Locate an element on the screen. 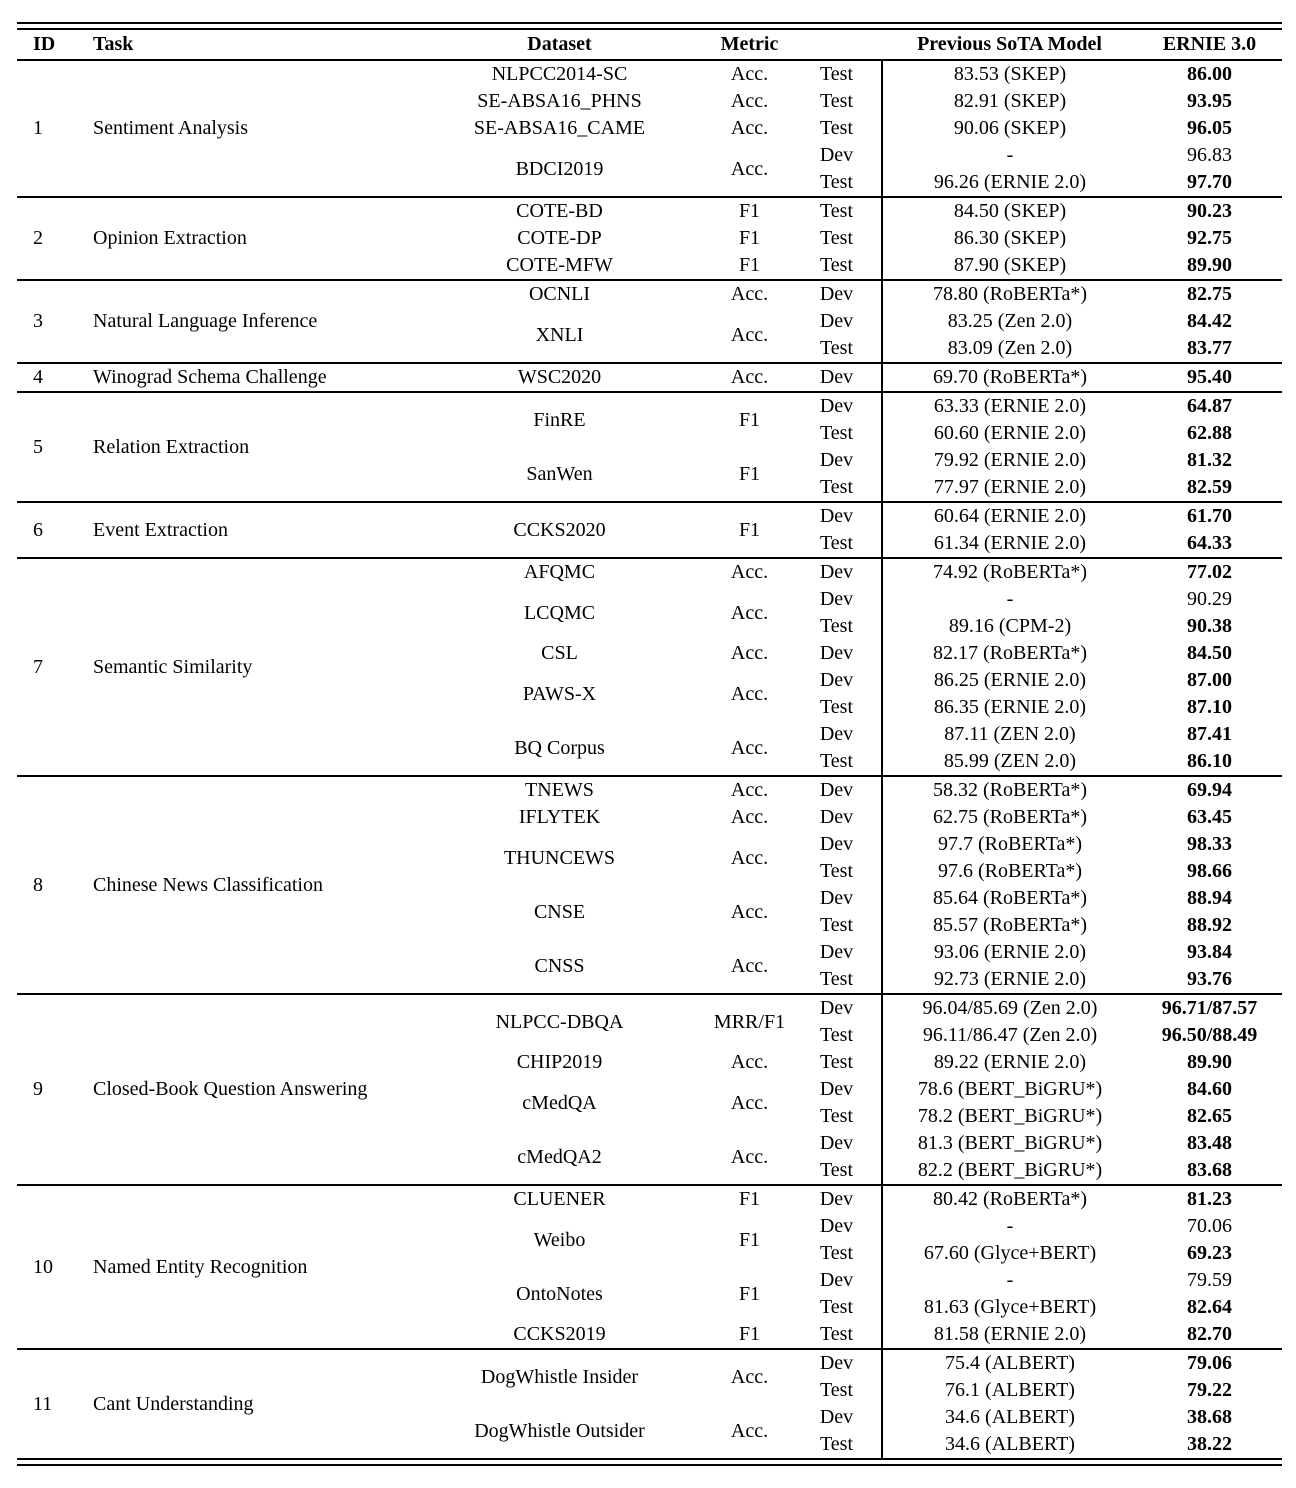  metric-cell: MRR/F1 is located at coordinates (749, 1021).